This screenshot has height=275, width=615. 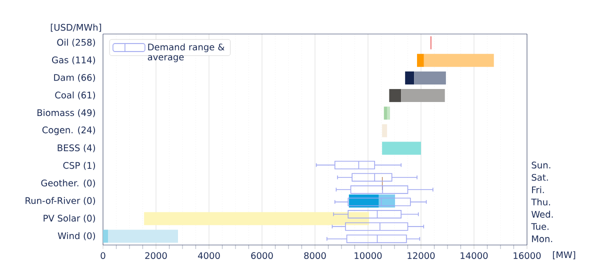 I want to click on x-axis-title: [MW], so click(x=564, y=255).